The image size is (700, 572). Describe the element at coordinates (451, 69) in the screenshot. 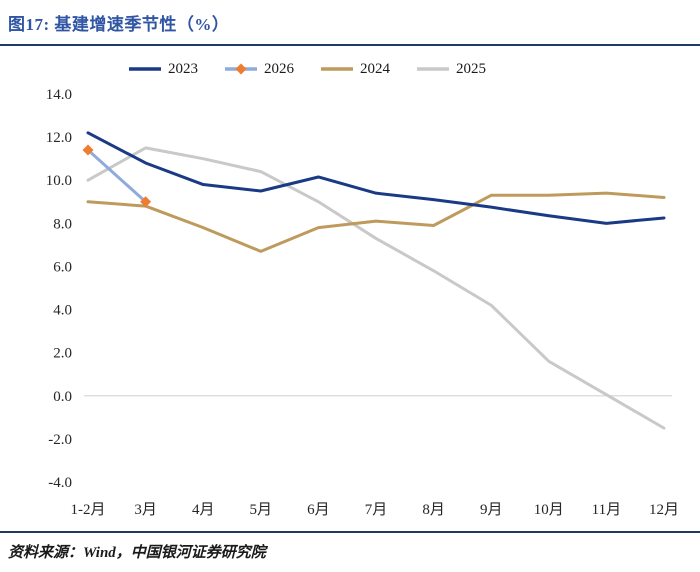

I see `legend-item-2025: 2025` at that location.